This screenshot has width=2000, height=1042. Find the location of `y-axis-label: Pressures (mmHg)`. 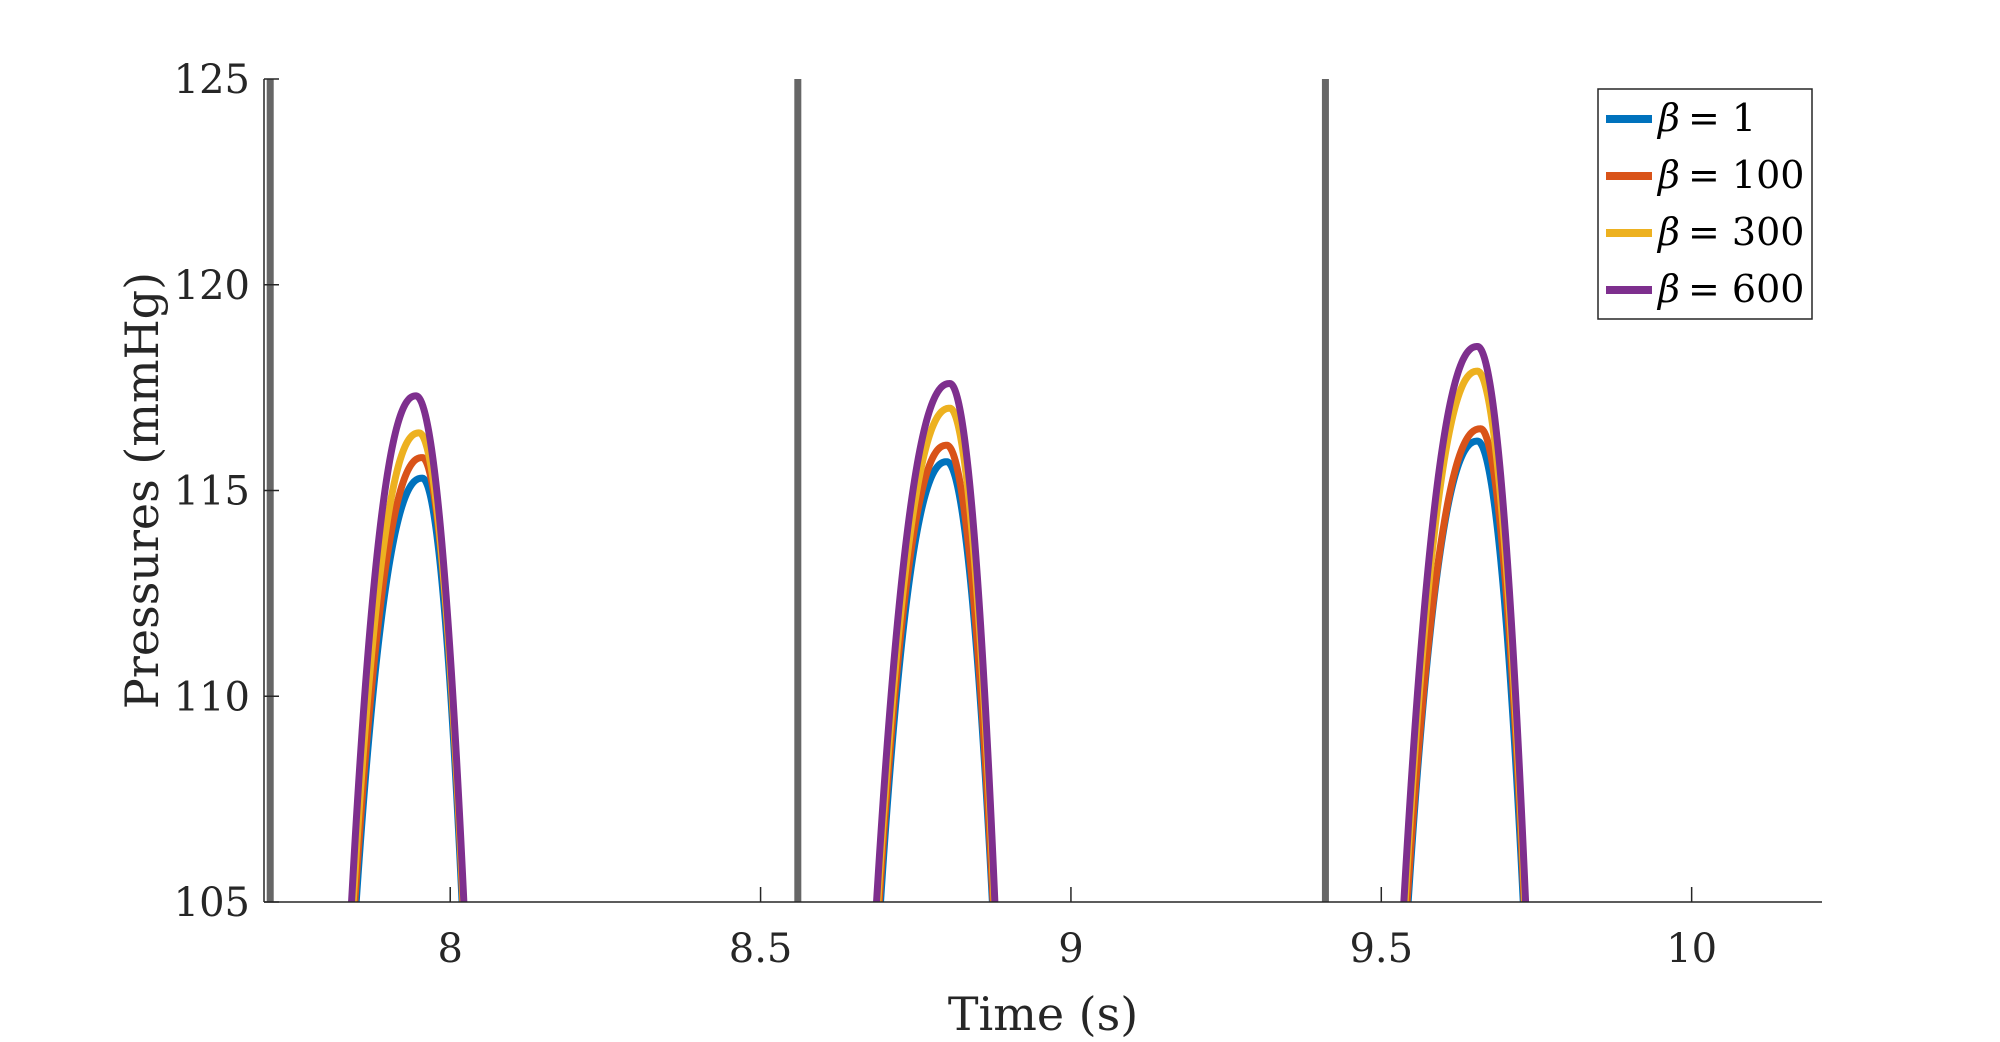

y-axis-label: Pressures (mmHg) is located at coordinates (142, 490).